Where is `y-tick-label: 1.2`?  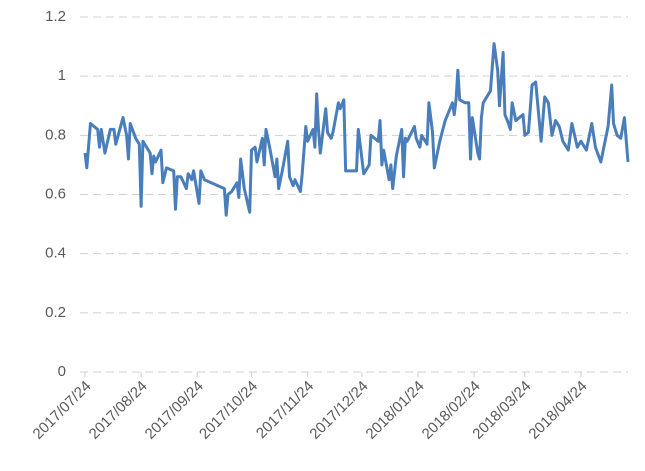 y-tick-label: 1.2 is located at coordinates (55, 16).